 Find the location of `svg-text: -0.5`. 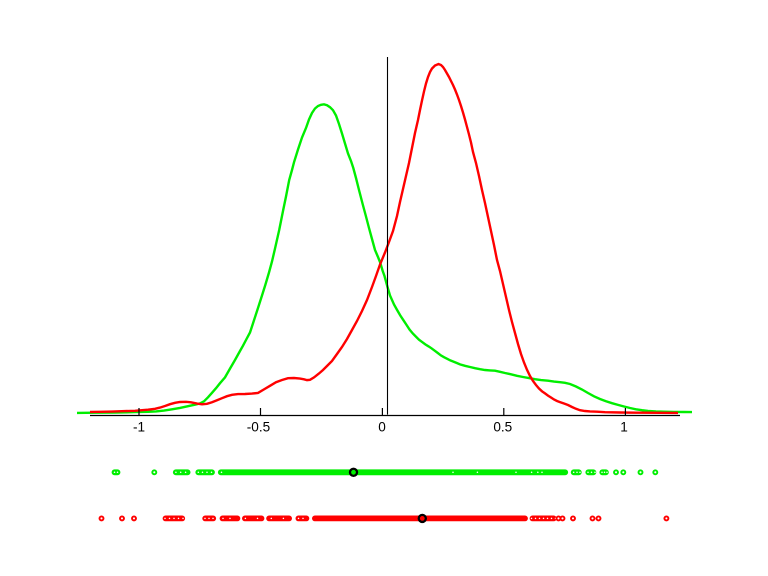

svg-text: -0.5 is located at coordinates (258, 426).